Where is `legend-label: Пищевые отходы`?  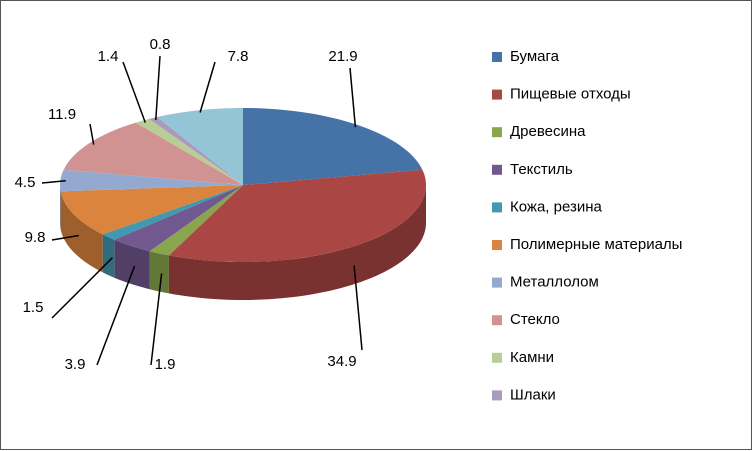 legend-label: Пищевые отходы is located at coordinates (570, 94).